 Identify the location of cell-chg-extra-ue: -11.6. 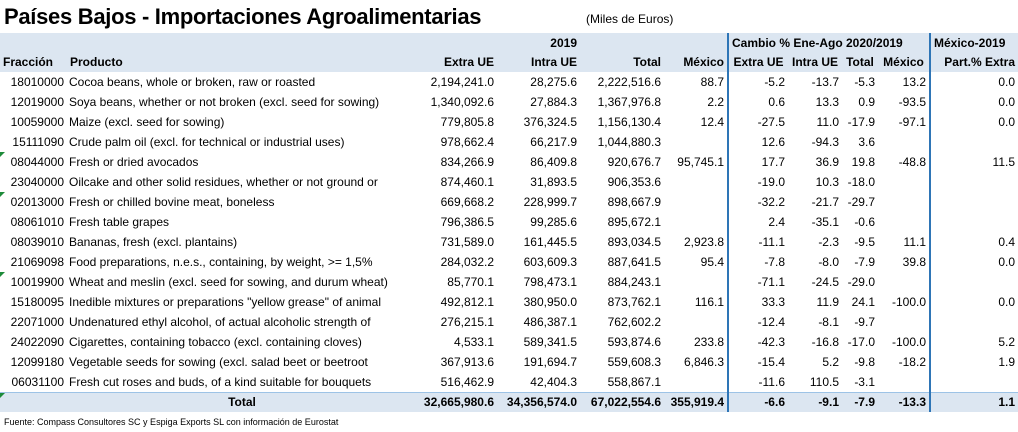
(757, 382).